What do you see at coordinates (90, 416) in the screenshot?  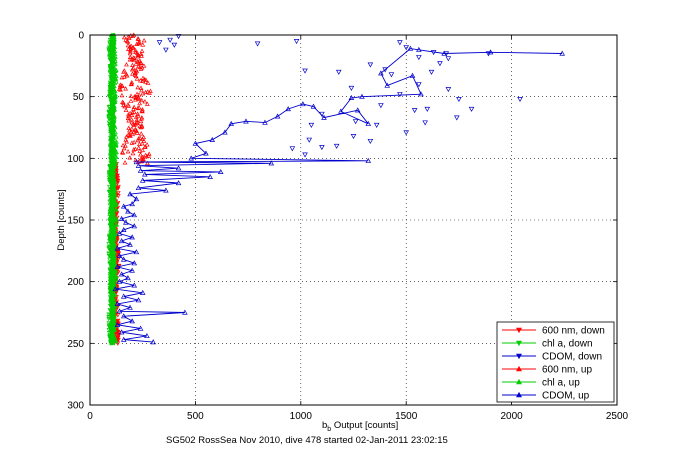 I see `x-tick-label: 0` at bounding box center [90, 416].